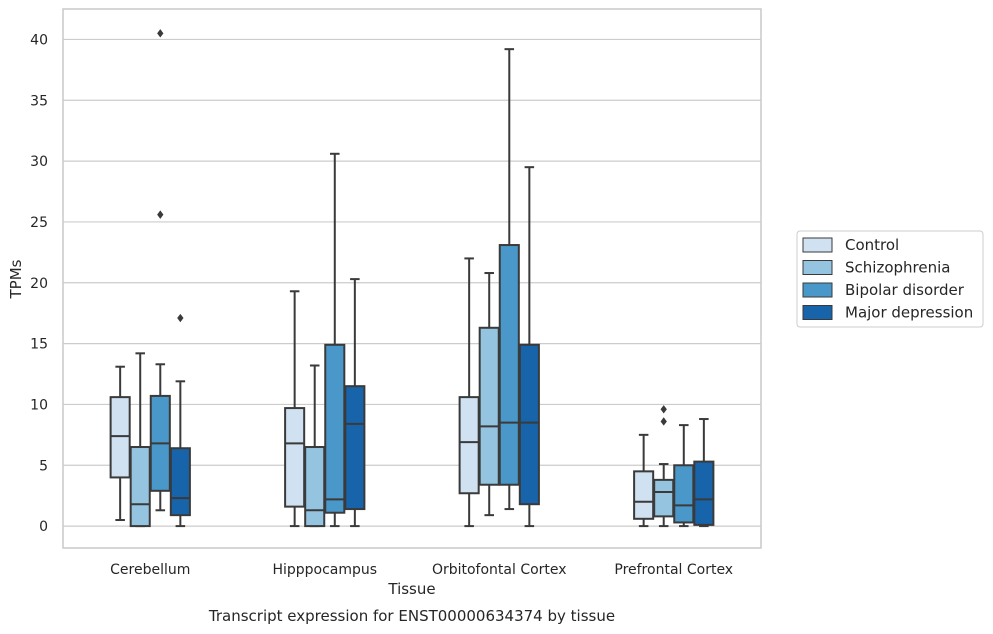 This screenshot has width=993, height=634. What do you see at coordinates (673, 570) in the screenshot?
I see `x-tick-label: Prefrontal Cortex` at bounding box center [673, 570].